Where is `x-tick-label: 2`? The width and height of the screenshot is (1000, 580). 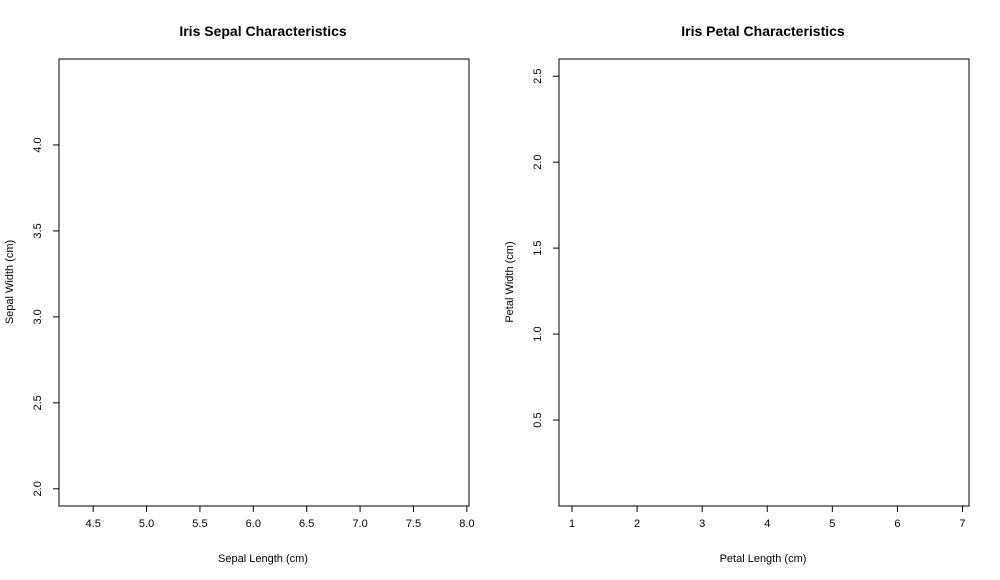
x-tick-label: 2 is located at coordinates (637, 524).